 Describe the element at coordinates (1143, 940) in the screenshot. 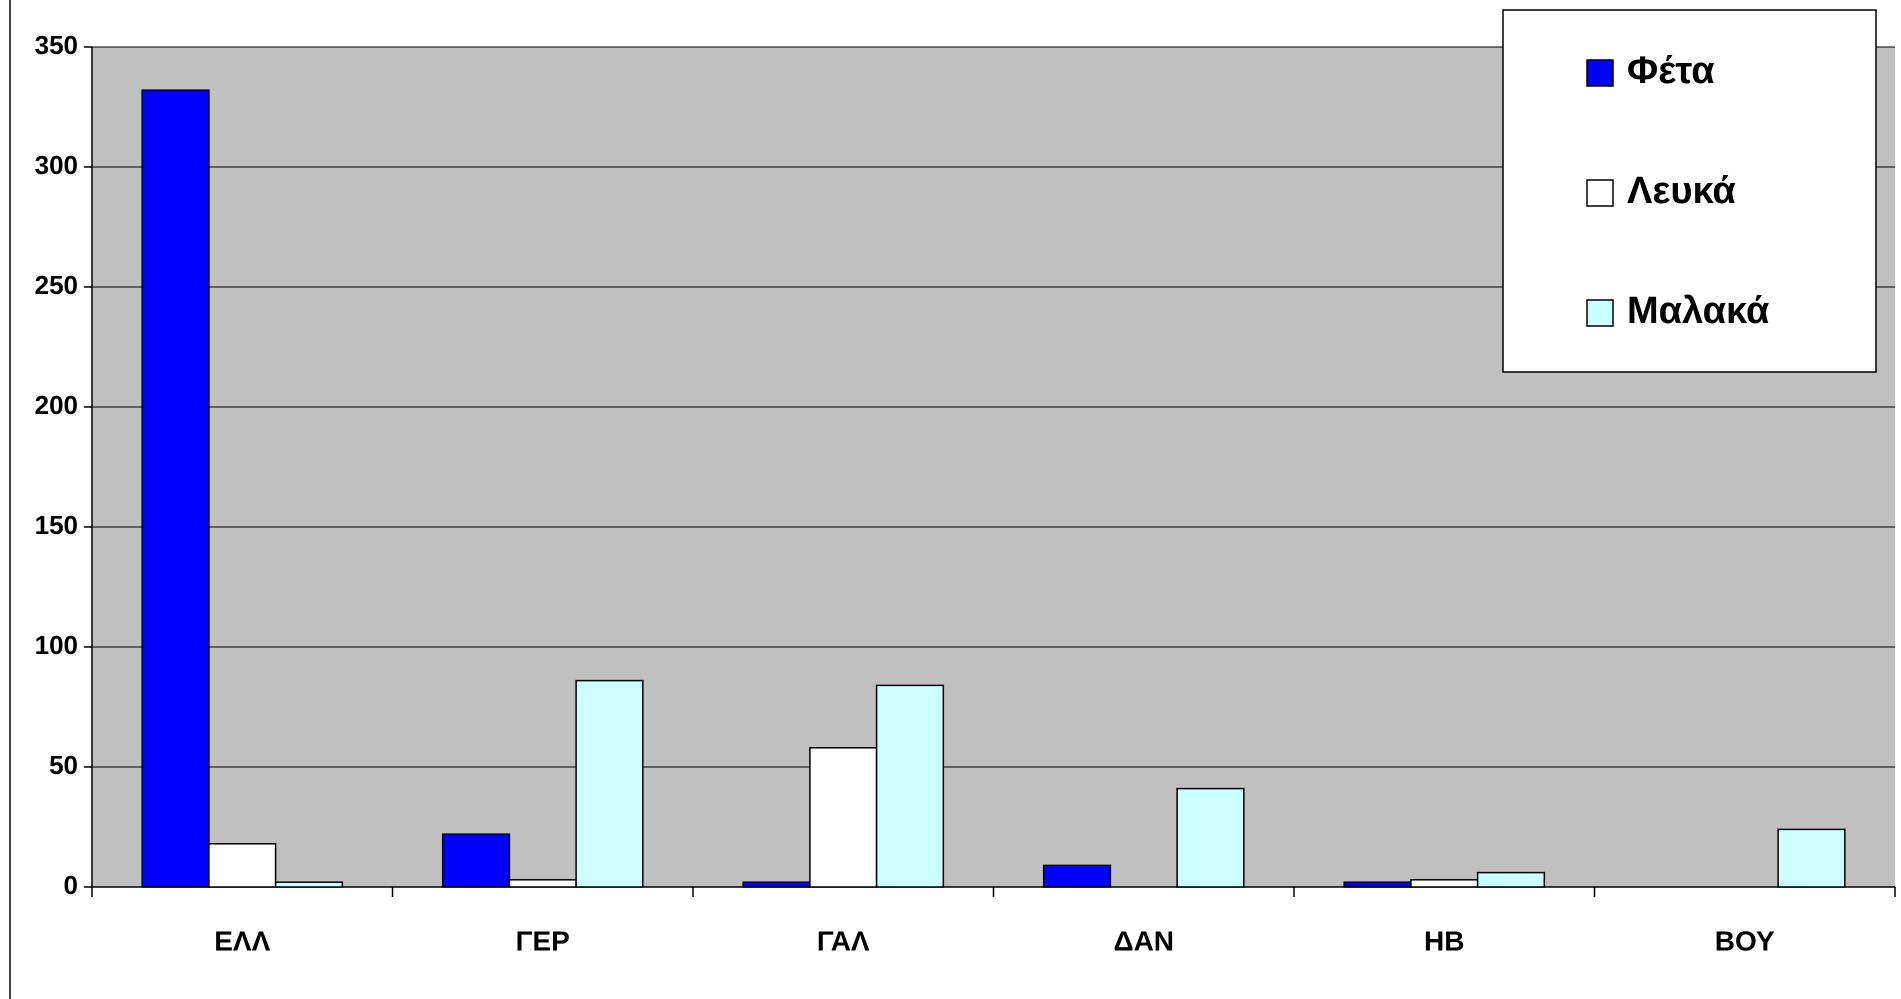

I see `x-tick-label: ΔΑΝ` at that location.